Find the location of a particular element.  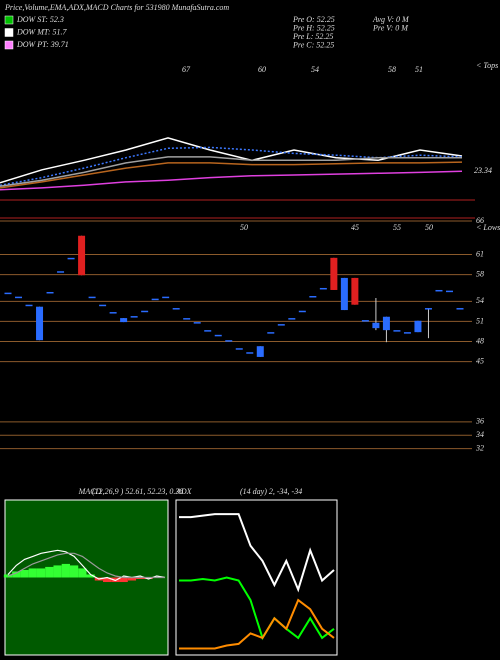

legend-label: DOW ST: 52.3 is located at coordinates (40, 19).